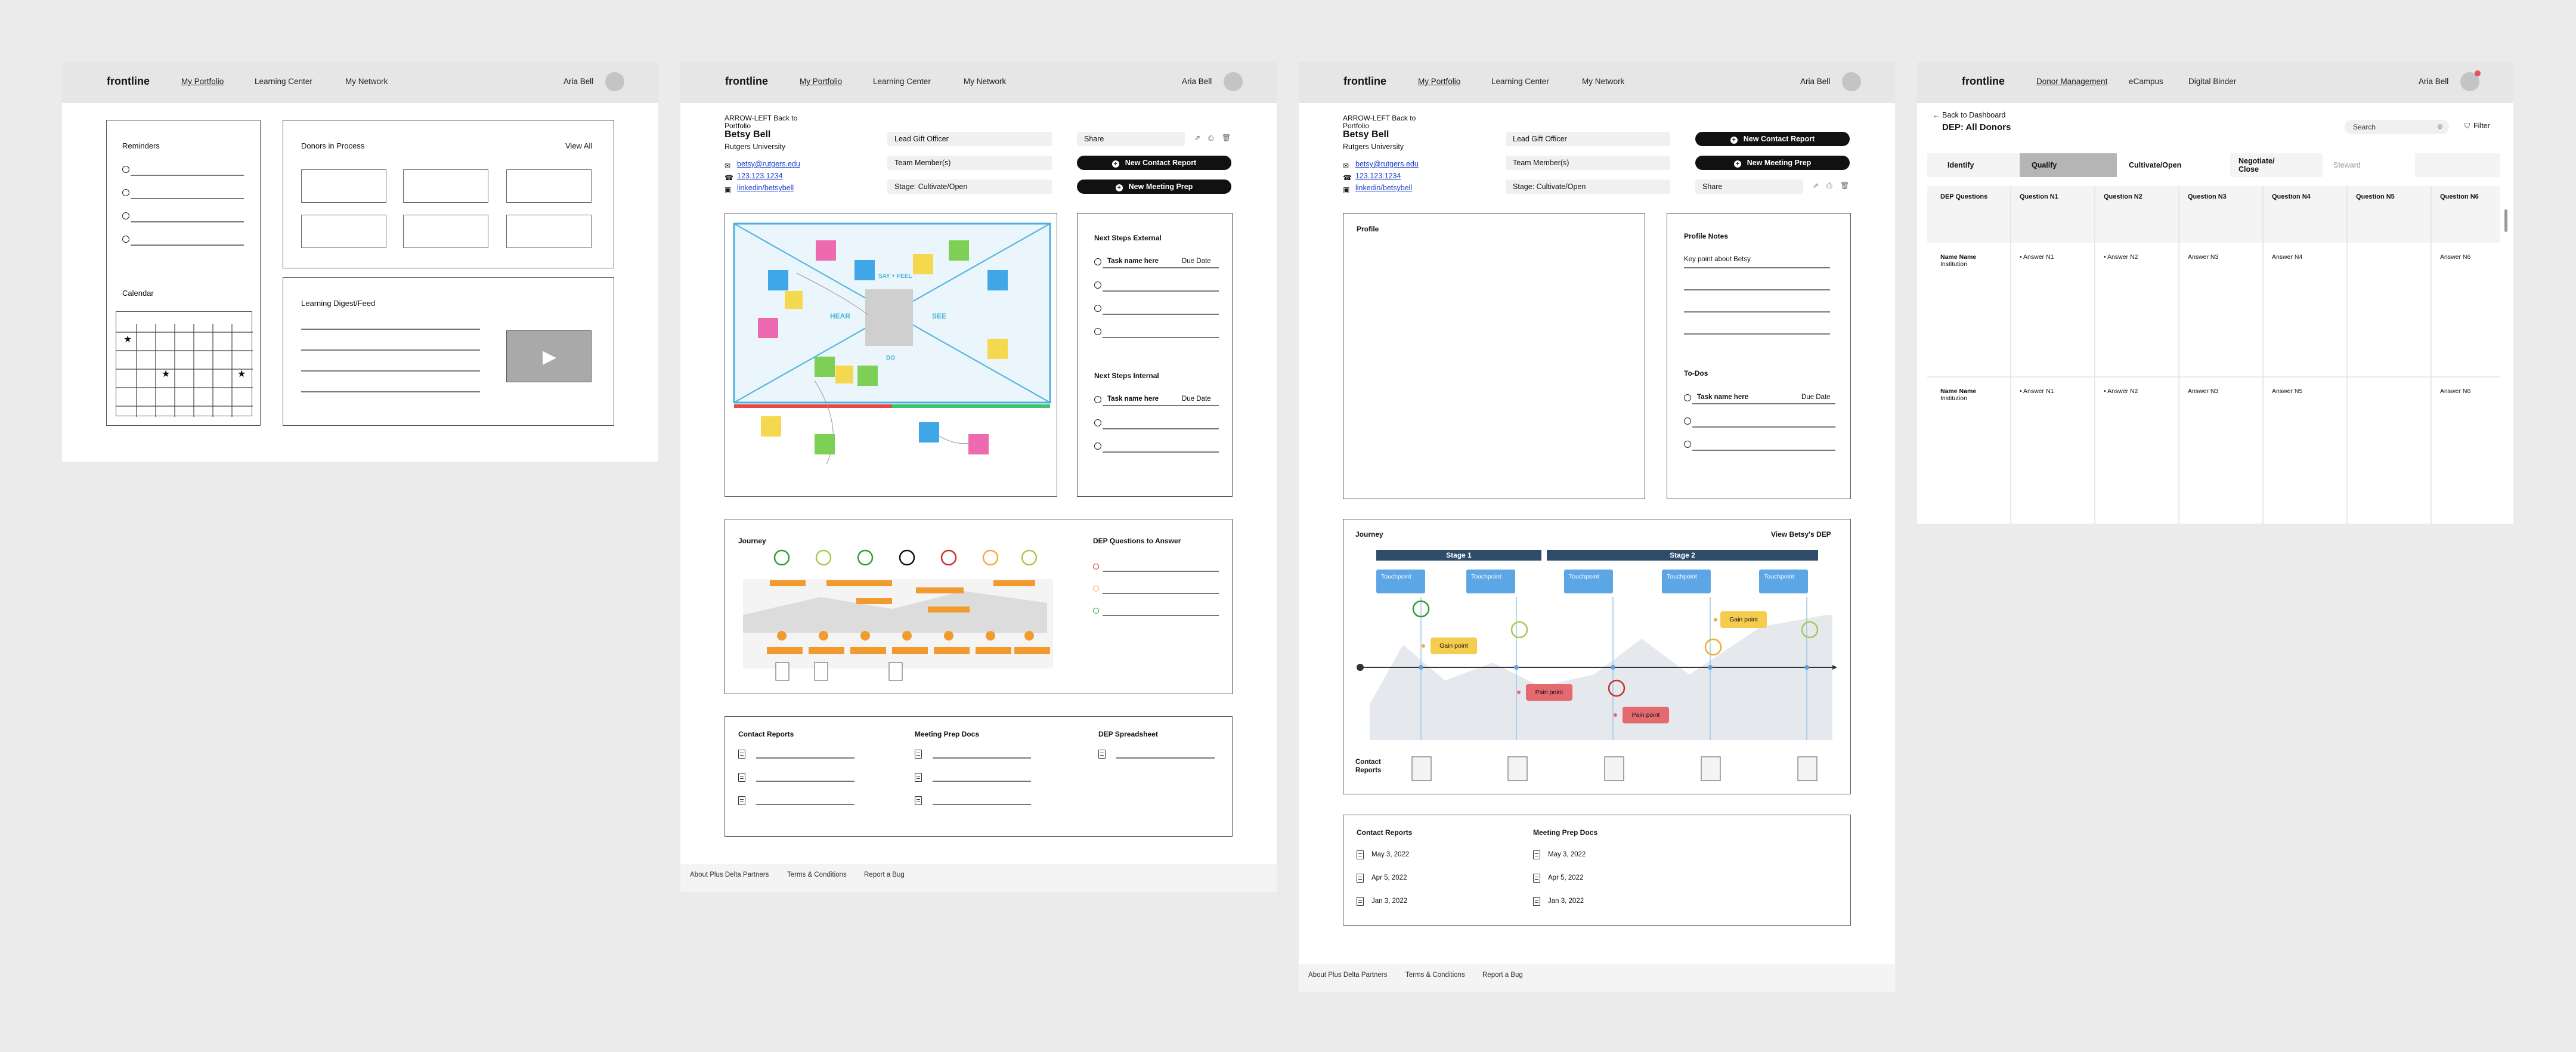  I want to click on meeting-prep-date: Jan 3, 2022, so click(1566, 901).